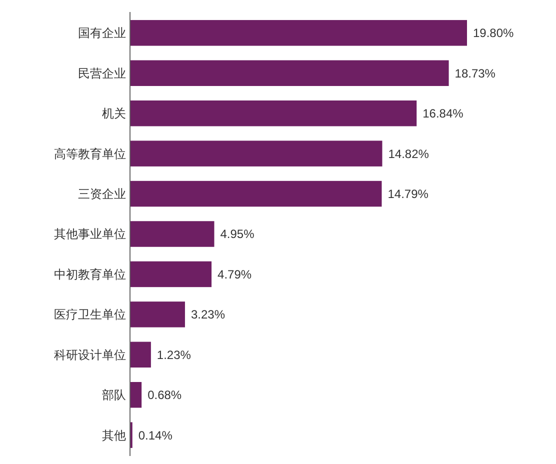 Image resolution: width=556 pixels, height=464 pixels. What do you see at coordinates (90, 274) in the screenshot?
I see `y-tick-label: 中初教育单位` at bounding box center [90, 274].